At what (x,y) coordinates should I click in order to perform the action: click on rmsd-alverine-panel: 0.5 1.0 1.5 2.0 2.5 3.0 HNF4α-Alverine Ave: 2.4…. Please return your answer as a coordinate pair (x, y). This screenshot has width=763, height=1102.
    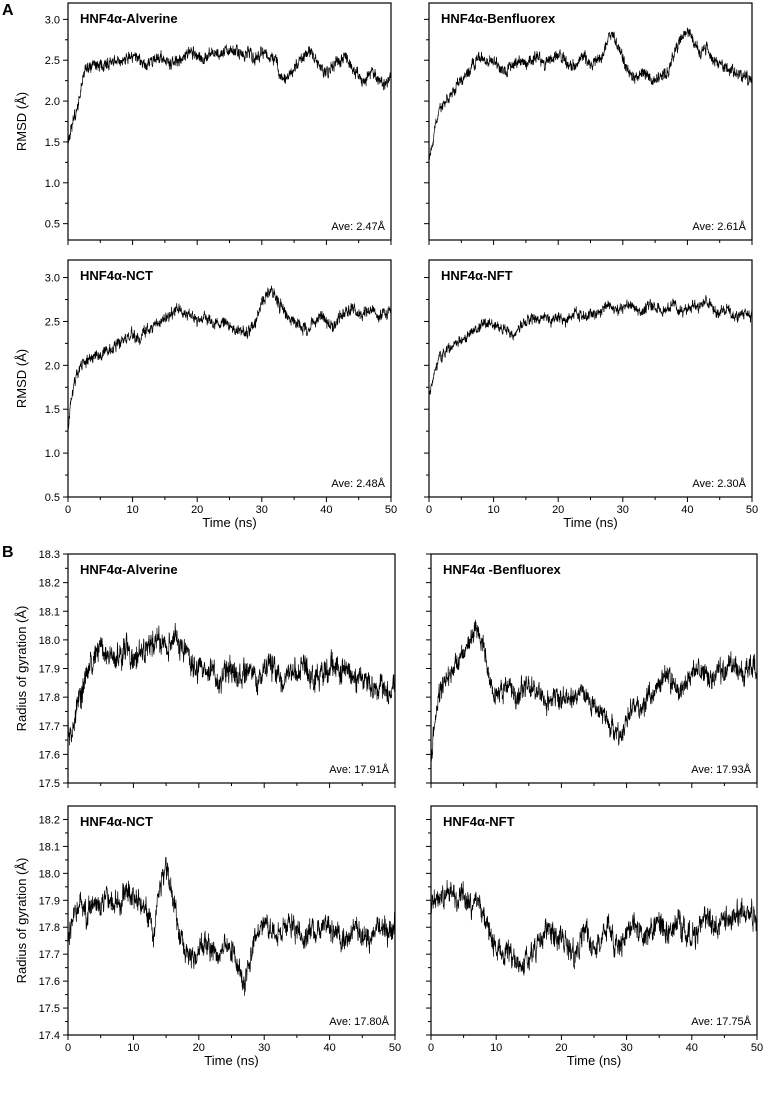
    Looking at the image, I should click on (203, 123).